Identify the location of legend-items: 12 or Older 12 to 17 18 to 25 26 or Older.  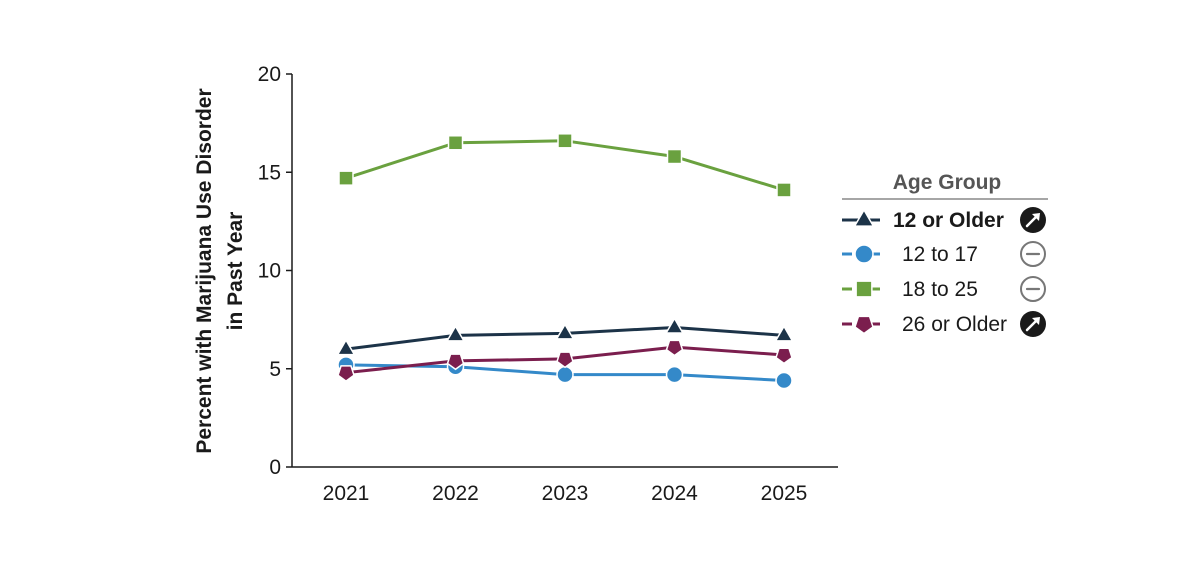
(944, 272).